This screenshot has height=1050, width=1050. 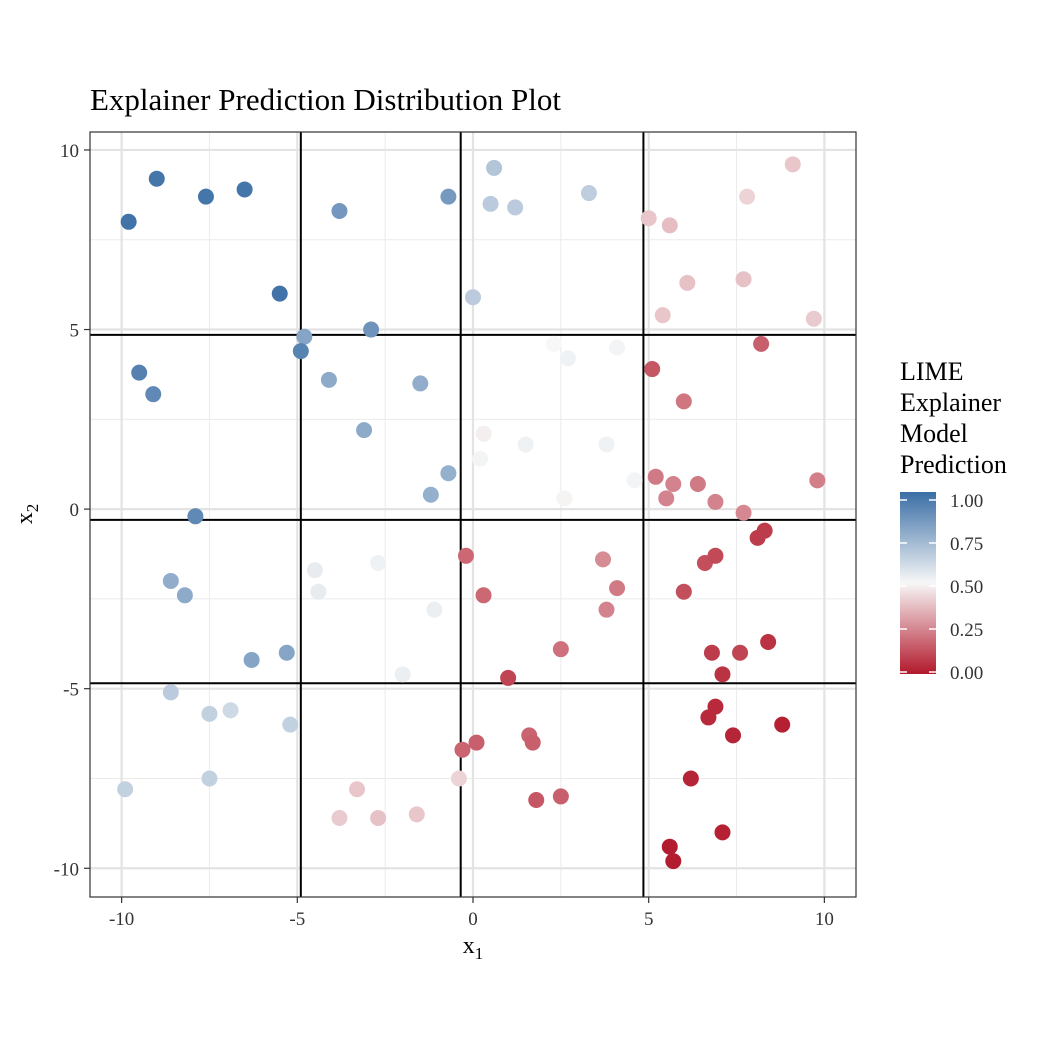 What do you see at coordinates (325, 99) in the screenshot?
I see `chart-title: Explainer Prediction Distribution Plot` at bounding box center [325, 99].